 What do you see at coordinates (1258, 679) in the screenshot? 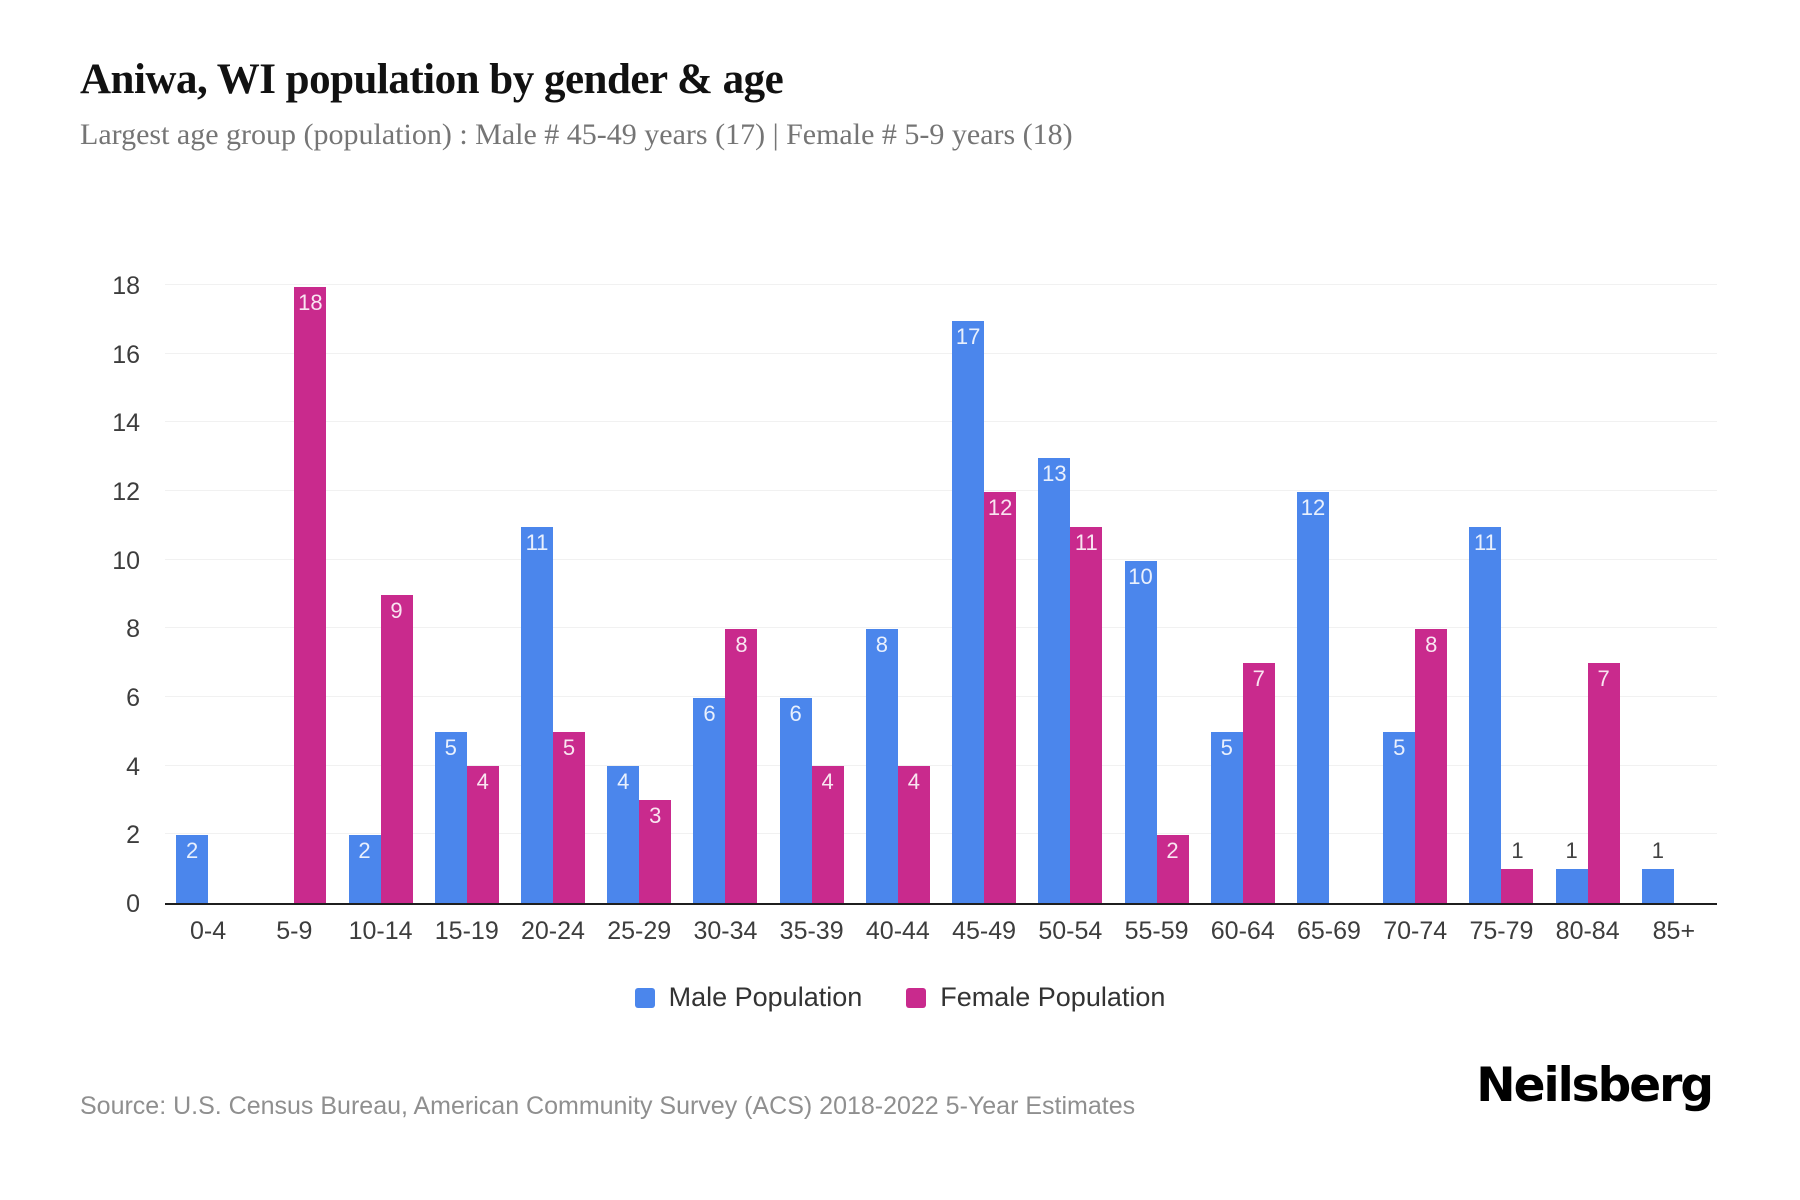
I see `bar-value-label: 7` at bounding box center [1258, 679].